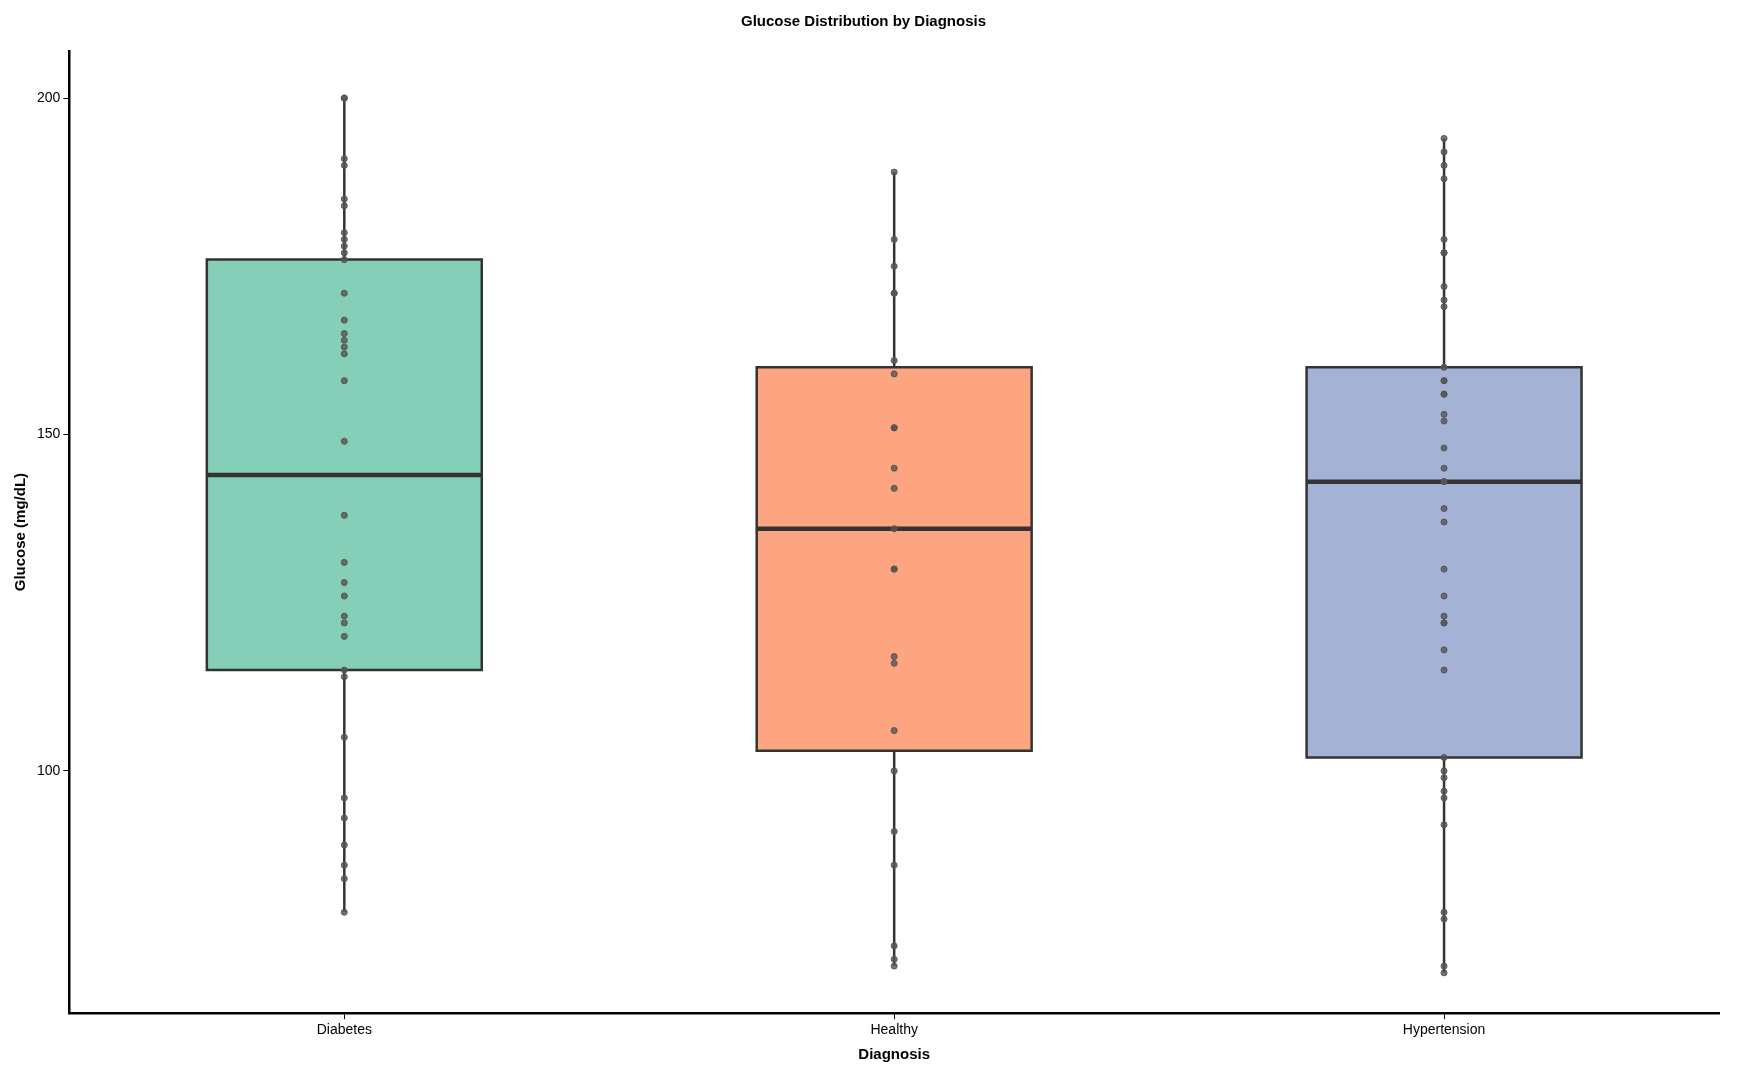 This screenshot has width=1747, height=1080. Describe the element at coordinates (1444, 1029) in the screenshot. I see `x-tick-label: Hypertension` at that location.